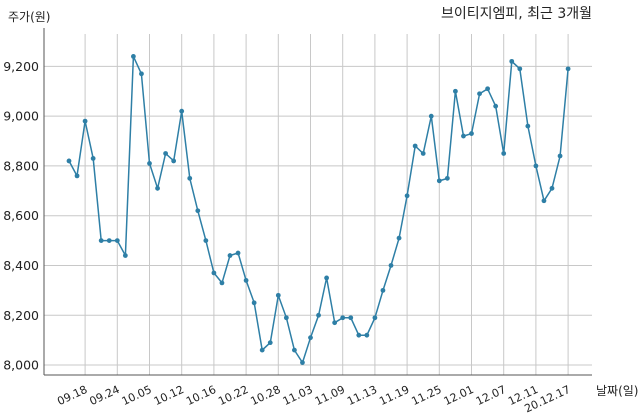 This screenshot has height=419, width=640. What do you see at coordinates (21, 66) in the screenshot?
I see `y-tick-label: 9,200` at bounding box center [21, 66].